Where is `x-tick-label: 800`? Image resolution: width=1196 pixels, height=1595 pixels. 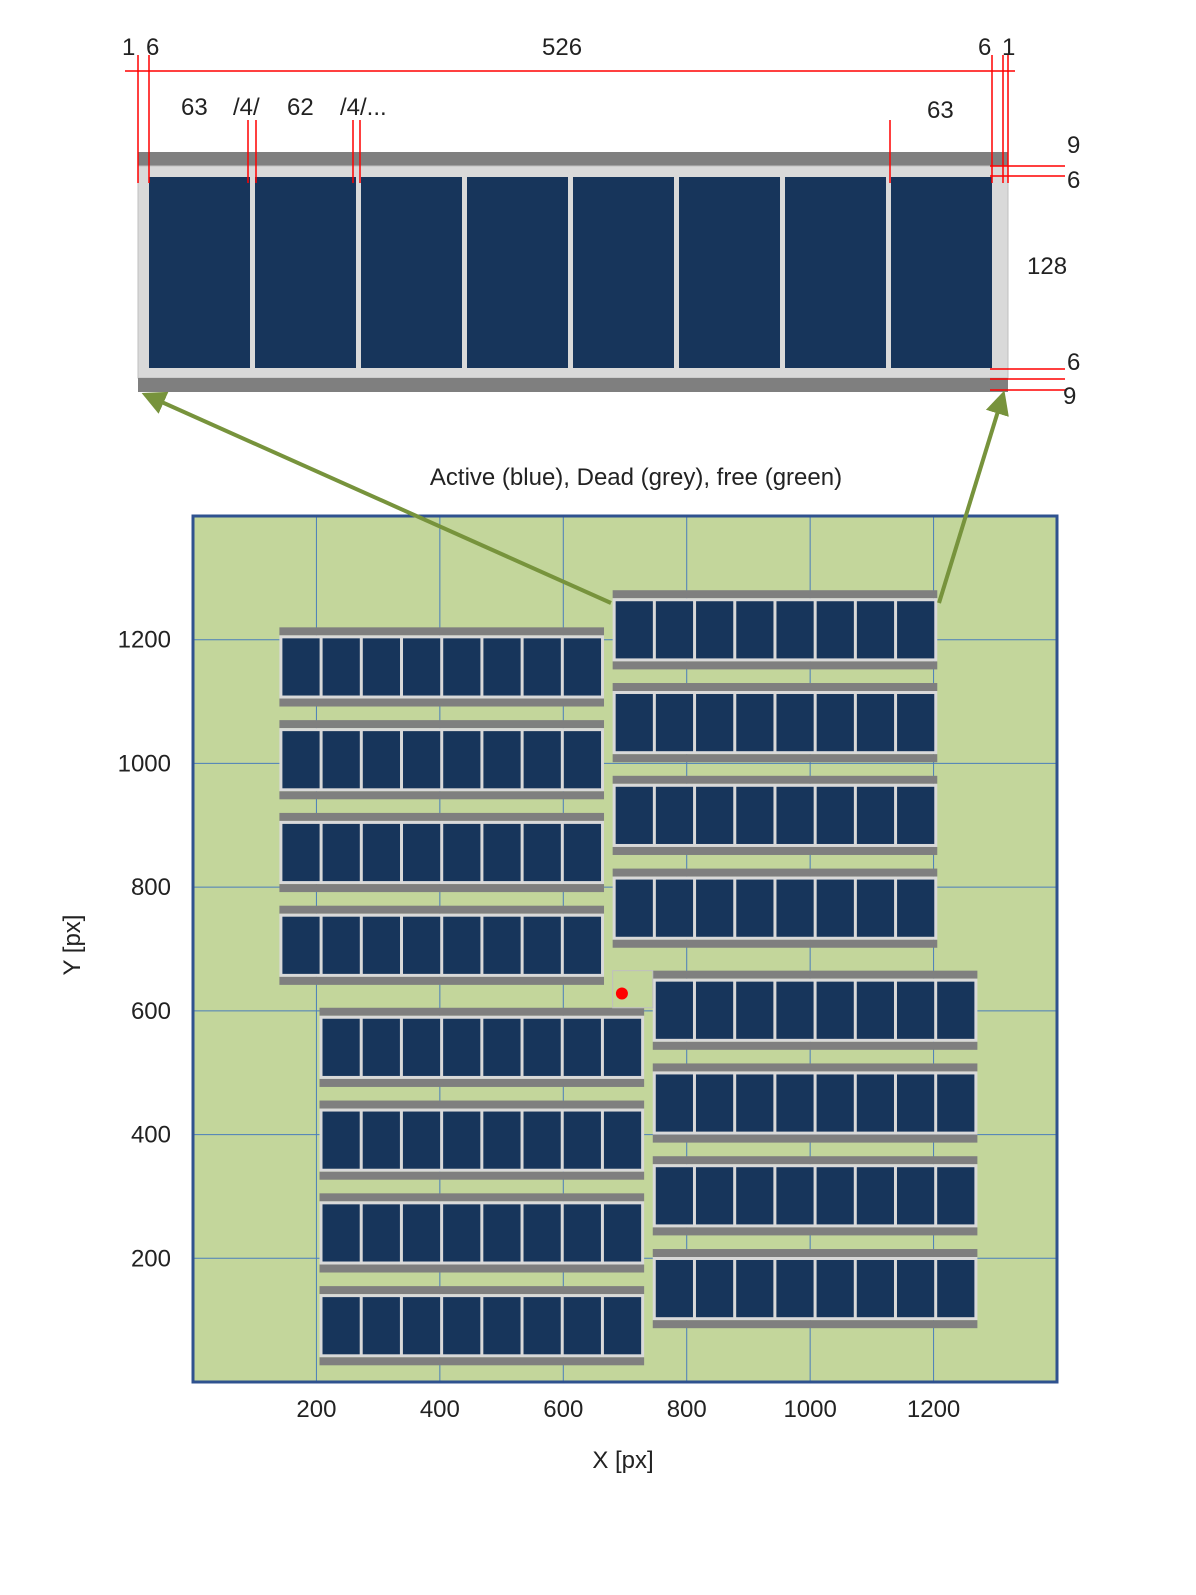 x-tick-label: 800 is located at coordinates (687, 1409).